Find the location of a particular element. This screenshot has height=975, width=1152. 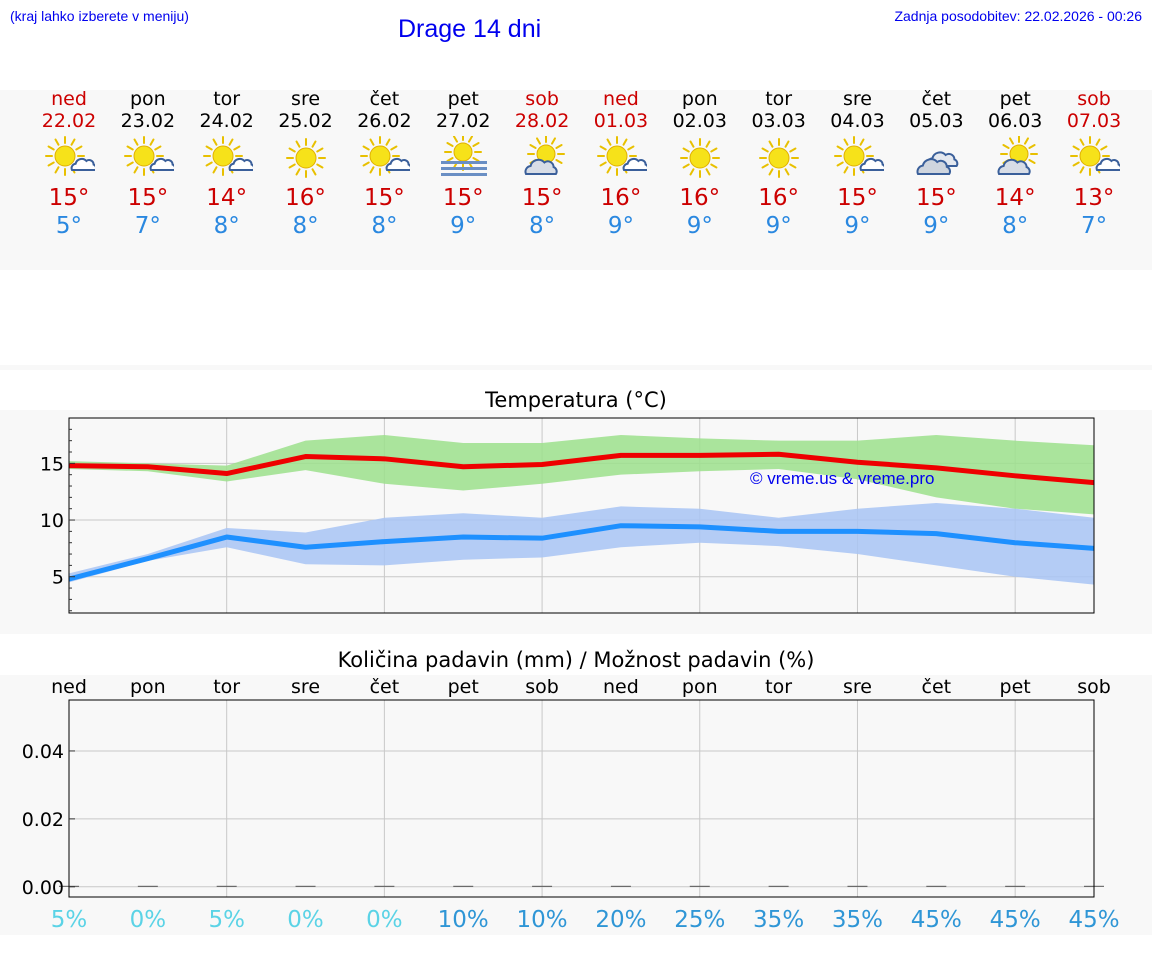

forecast-day: čet 26.02 15° 8° is located at coordinates (384, 164).